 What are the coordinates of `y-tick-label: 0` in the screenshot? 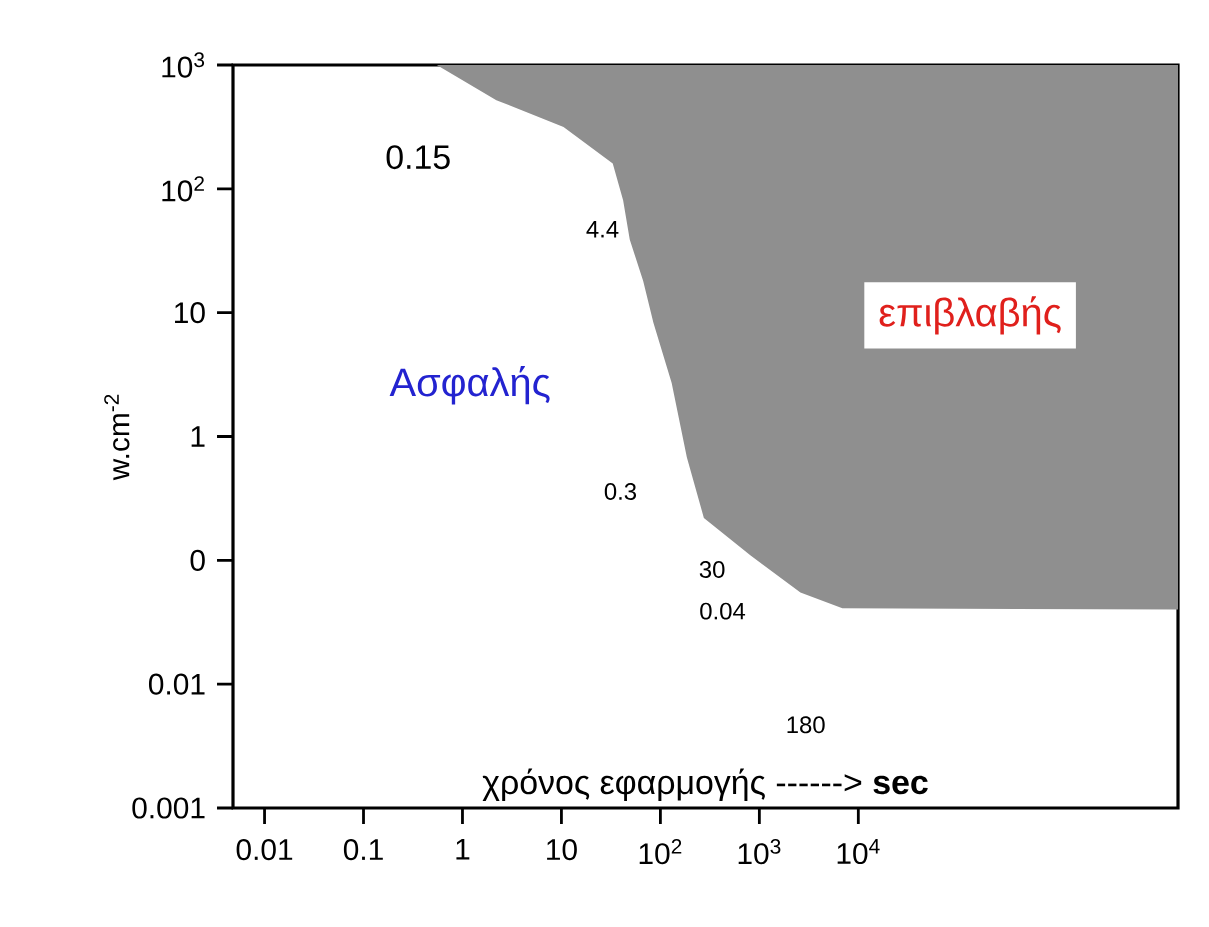 It's located at (197, 560).